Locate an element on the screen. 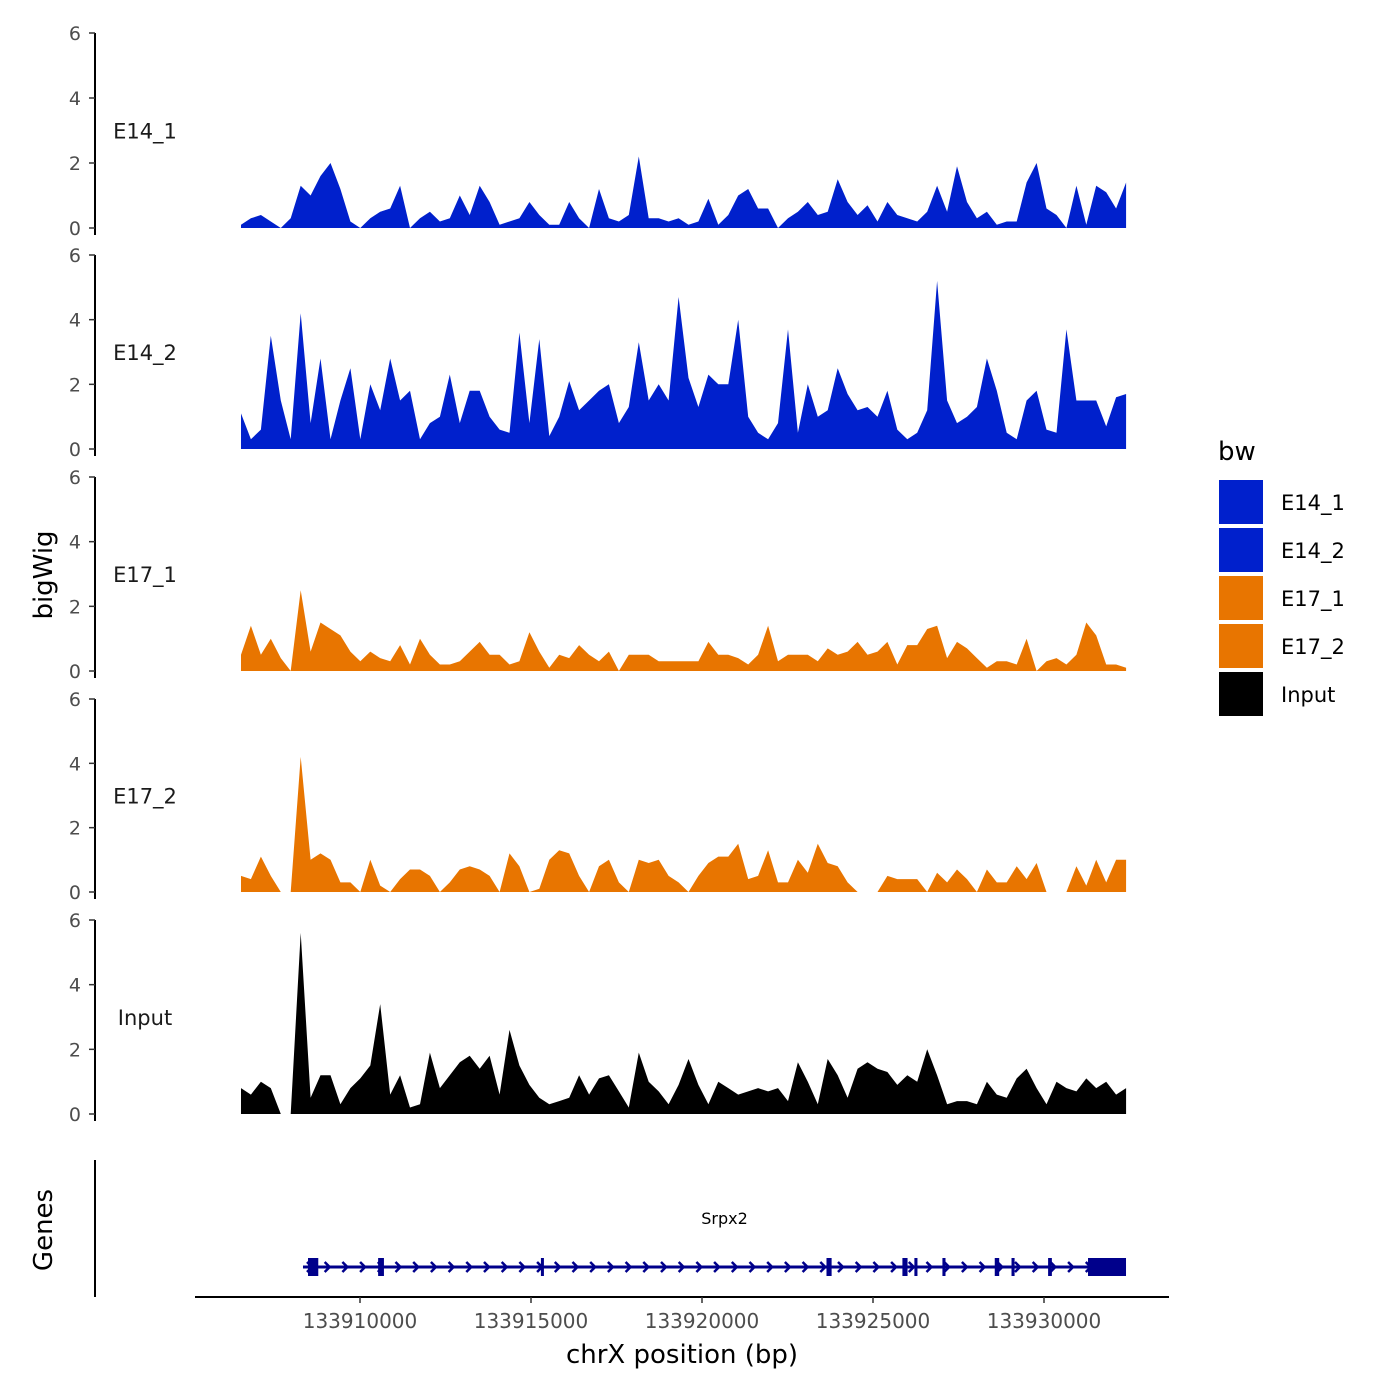 Image resolution: width=1400 pixels, height=1400 pixels. legend-label: Input is located at coordinates (1308, 695).